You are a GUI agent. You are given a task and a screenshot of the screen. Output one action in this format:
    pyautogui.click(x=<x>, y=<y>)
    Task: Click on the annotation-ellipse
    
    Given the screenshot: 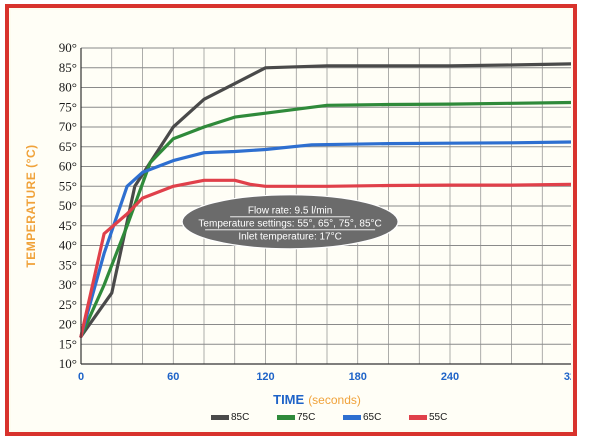 What is the action you would take?
    pyautogui.click(x=290, y=222)
    